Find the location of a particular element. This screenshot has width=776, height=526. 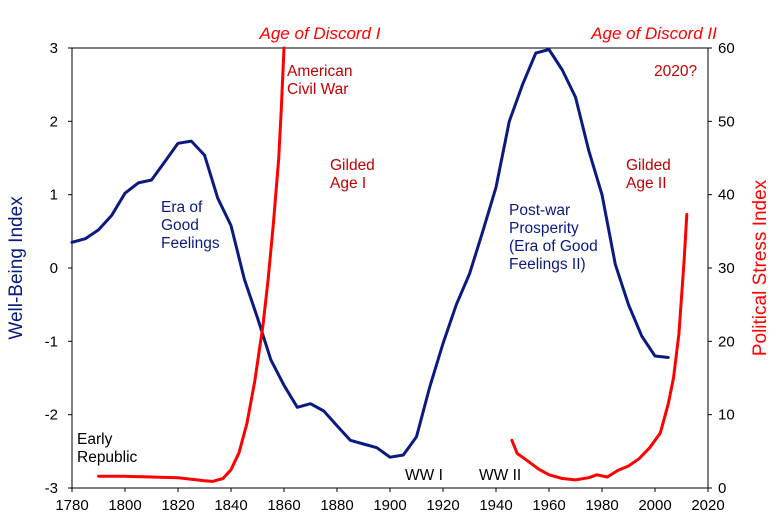

left-y-tick-label: -2 is located at coordinates (51, 415).